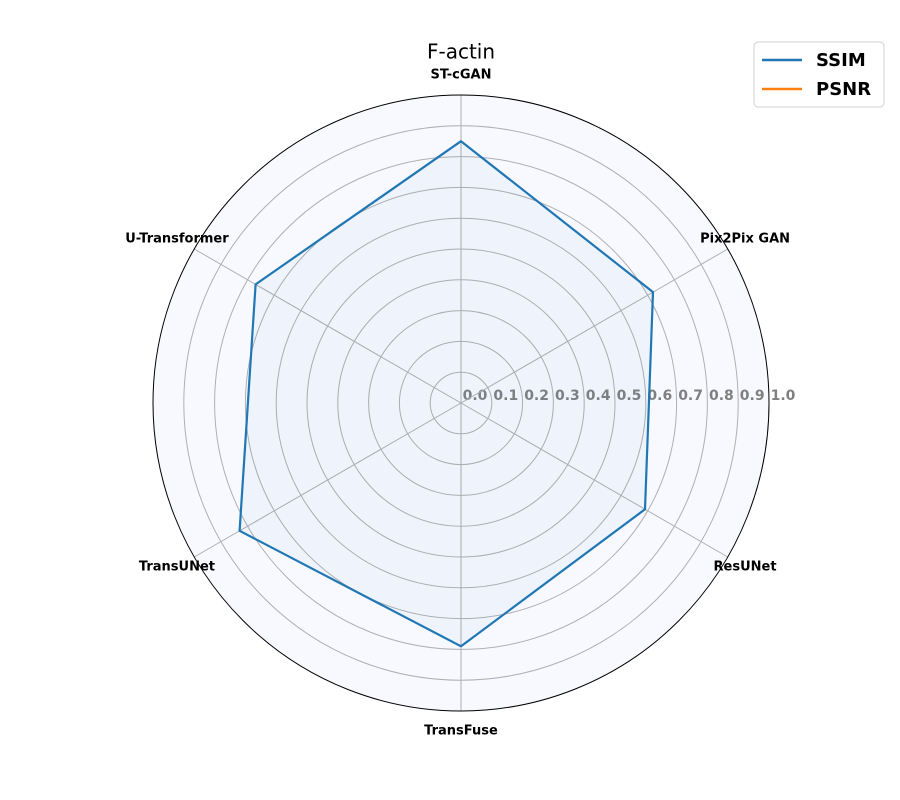  Describe the element at coordinates (536, 396) in the screenshot. I see `r-tick-label: 0.2` at that location.